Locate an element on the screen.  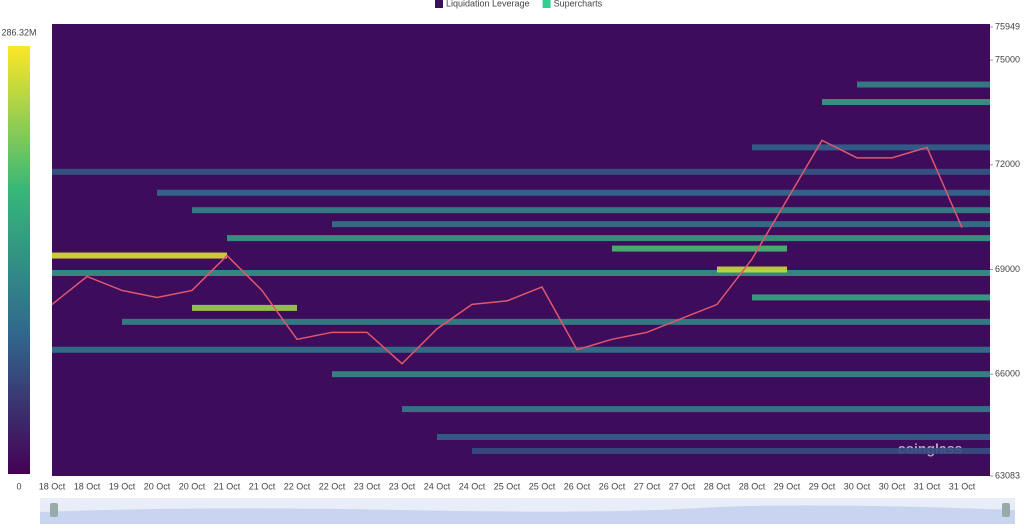
legend-label: Supercharts is located at coordinates (578, 4).